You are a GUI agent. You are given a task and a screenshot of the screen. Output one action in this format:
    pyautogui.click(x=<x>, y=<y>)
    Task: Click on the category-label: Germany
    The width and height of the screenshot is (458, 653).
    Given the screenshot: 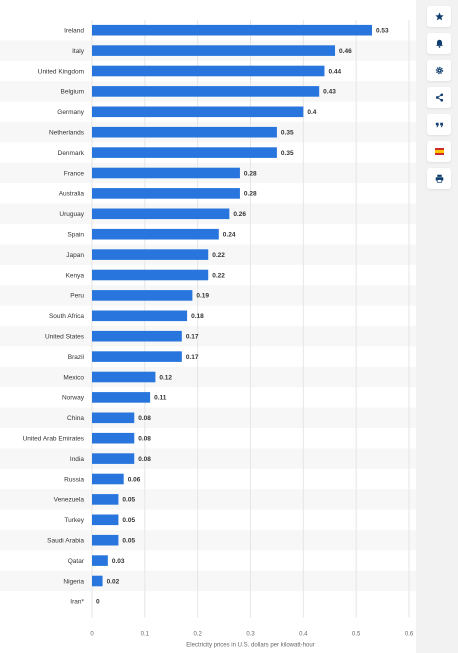 What is the action you would take?
    pyautogui.click(x=70, y=112)
    